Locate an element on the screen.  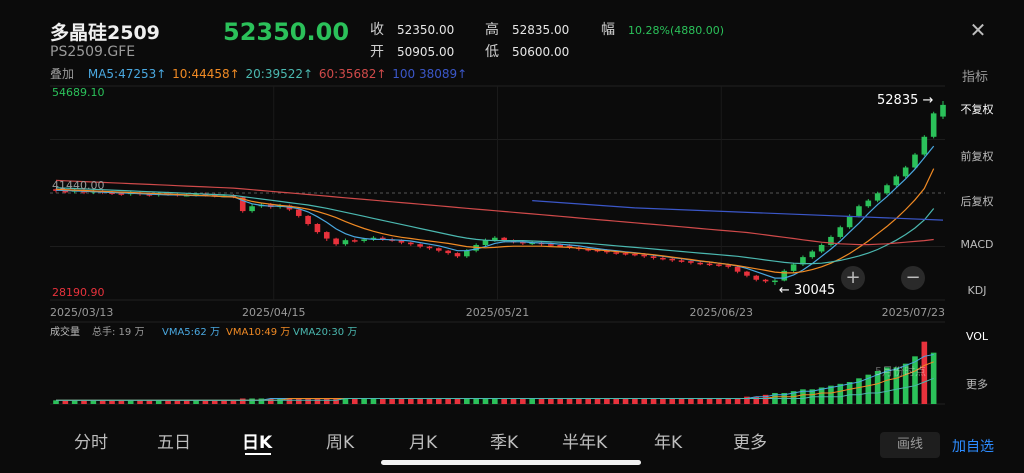
side-item-vol: VOL is located at coordinates (977, 336).